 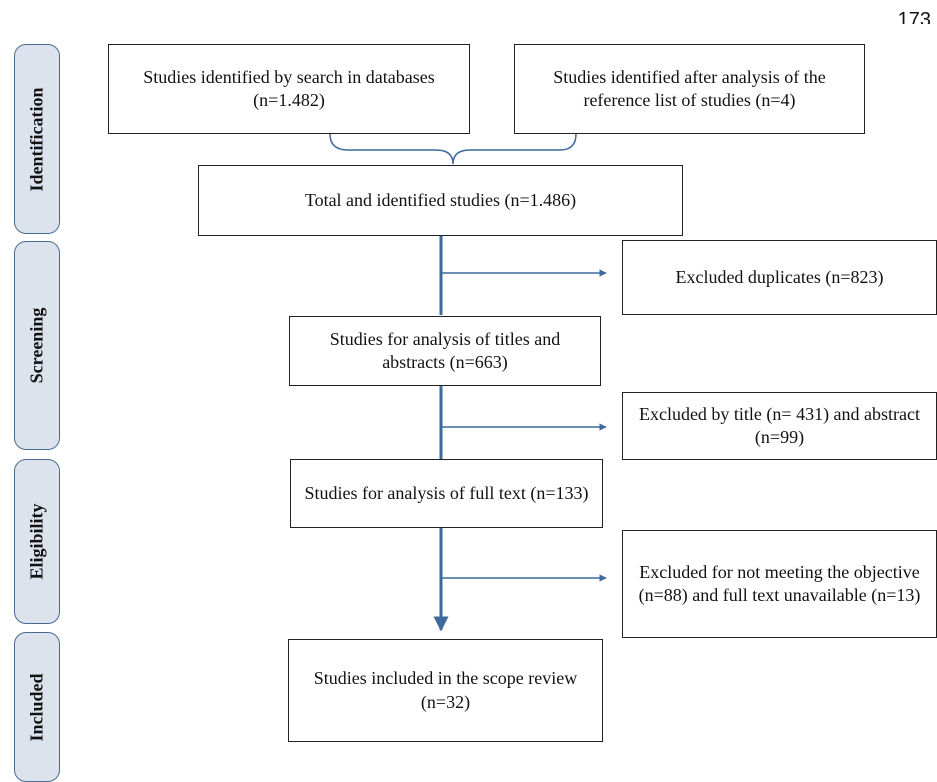 What do you see at coordinates (914, 17) in the screenshot?
I see `page-number: 173` at bounding box center [914, 17].